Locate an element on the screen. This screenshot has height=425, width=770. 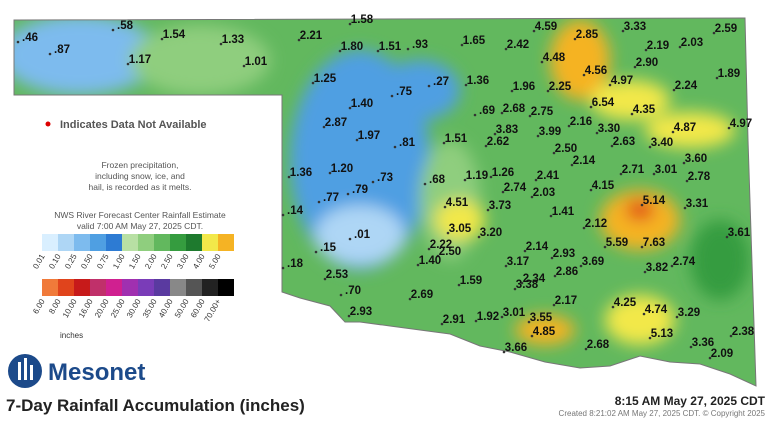
legend-label: 1.50 is located at coordinates (135, 261).